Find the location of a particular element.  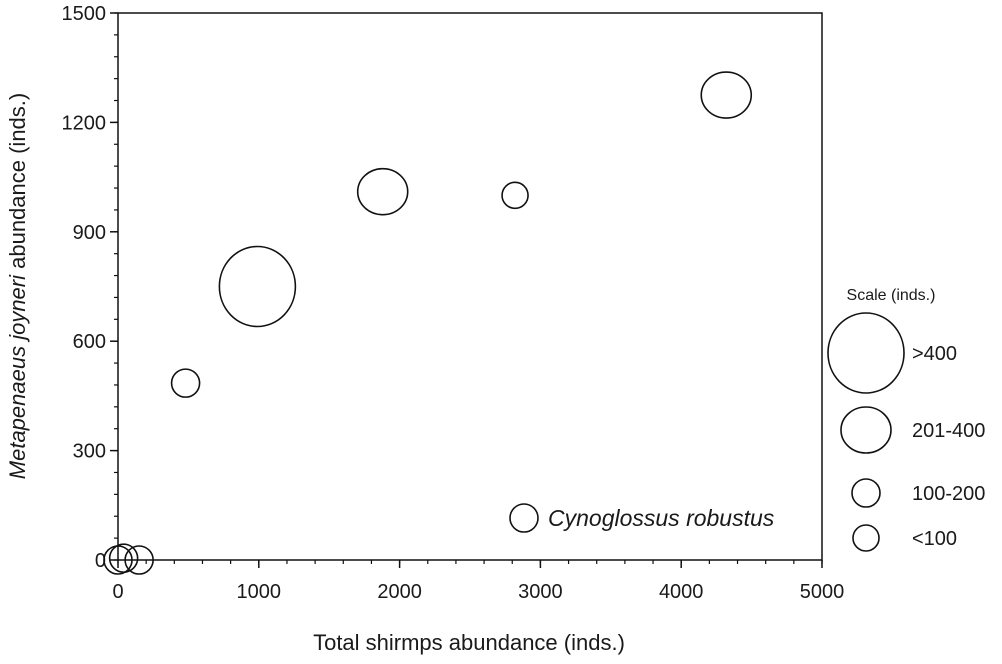

legend-label: >400 is located at coordinates (934, 354).